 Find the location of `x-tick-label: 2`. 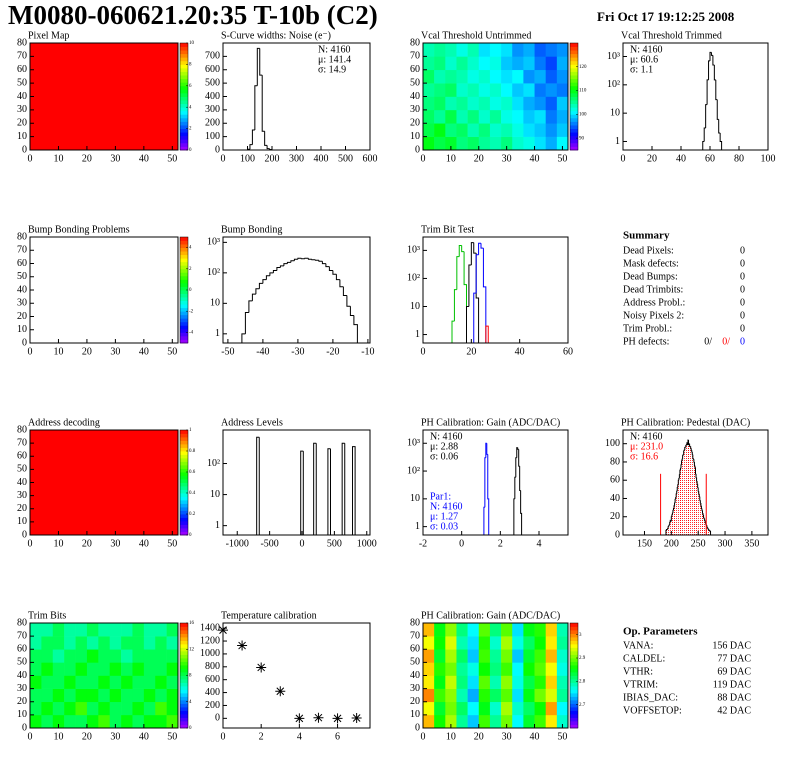

x-tick-label: 2 is located at coordinates (500, 543).